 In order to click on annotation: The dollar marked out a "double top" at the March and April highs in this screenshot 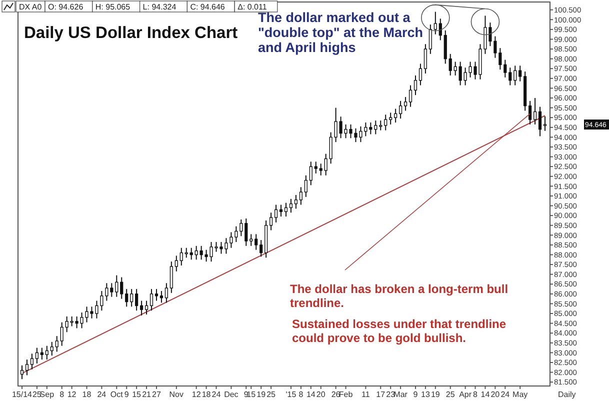, I will do `click(341, 32)`.